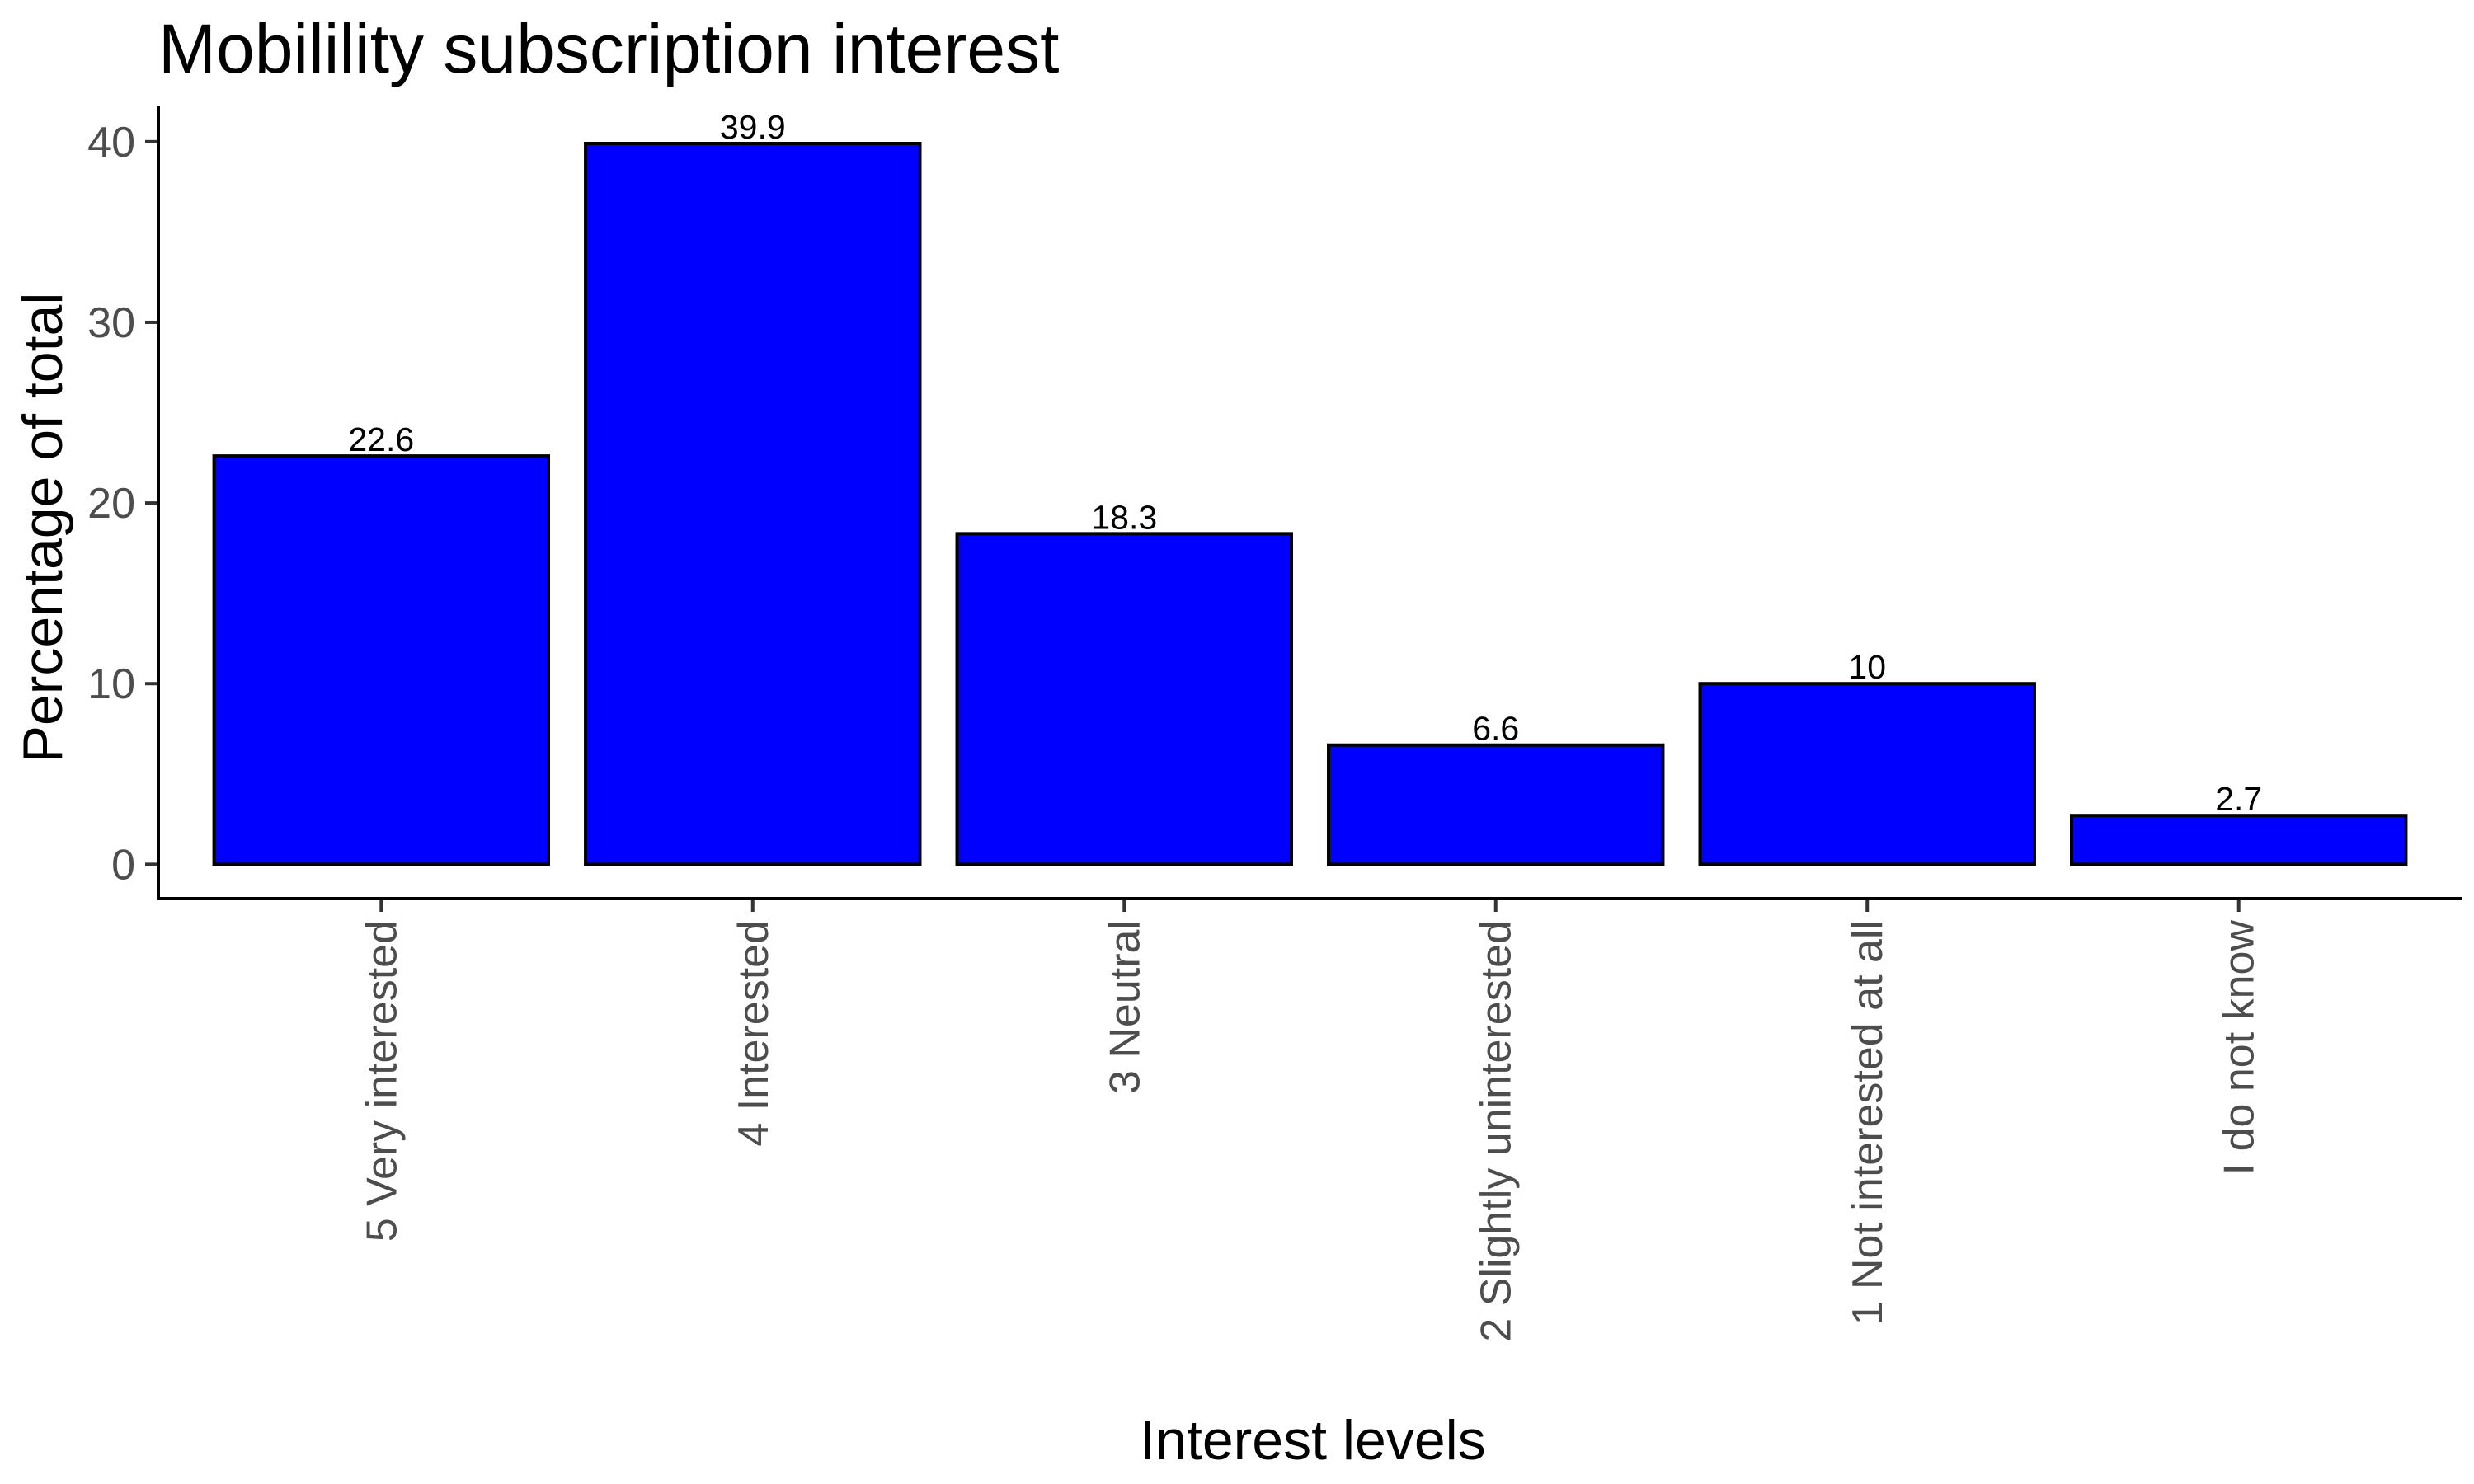 The image size is (2474, 1484). I want to click on chart-title: Mobilility subscription interest, so click(608, 48).